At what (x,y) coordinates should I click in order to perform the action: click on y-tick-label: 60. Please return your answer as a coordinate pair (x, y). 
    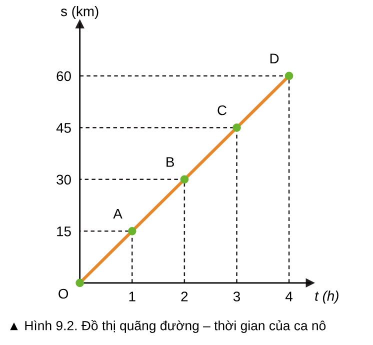
    Looking at the image, I should click on (63, 76).